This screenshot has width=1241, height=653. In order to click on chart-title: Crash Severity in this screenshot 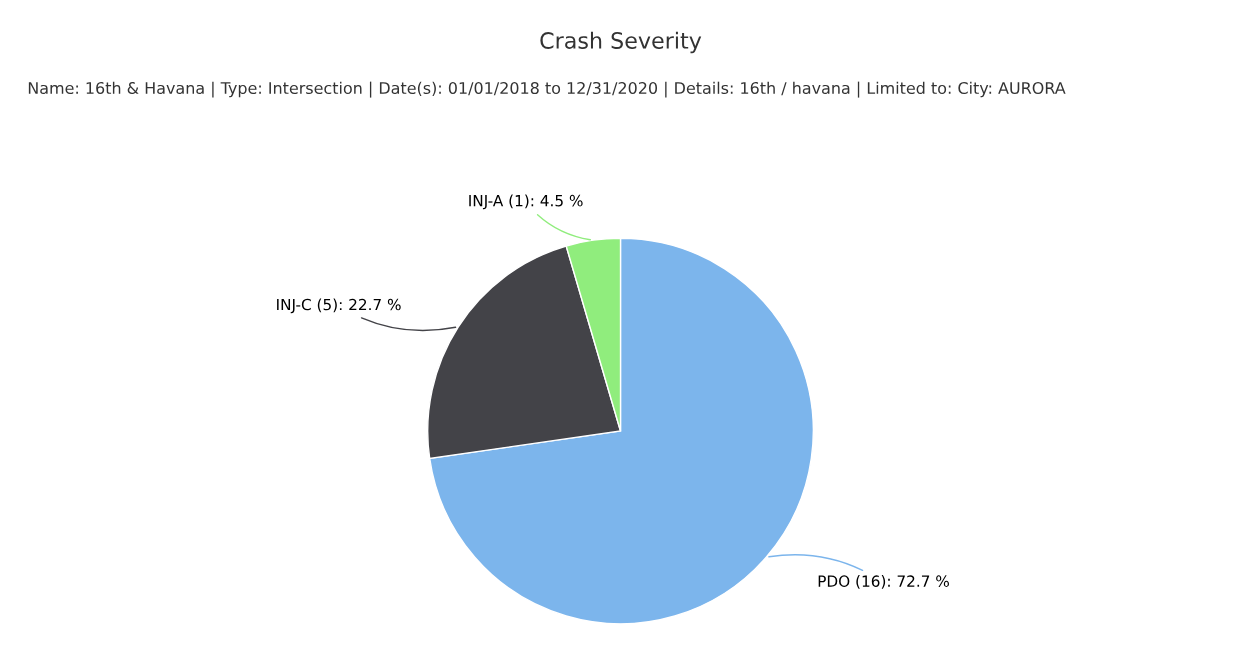, I will do `click(621, 42)`.